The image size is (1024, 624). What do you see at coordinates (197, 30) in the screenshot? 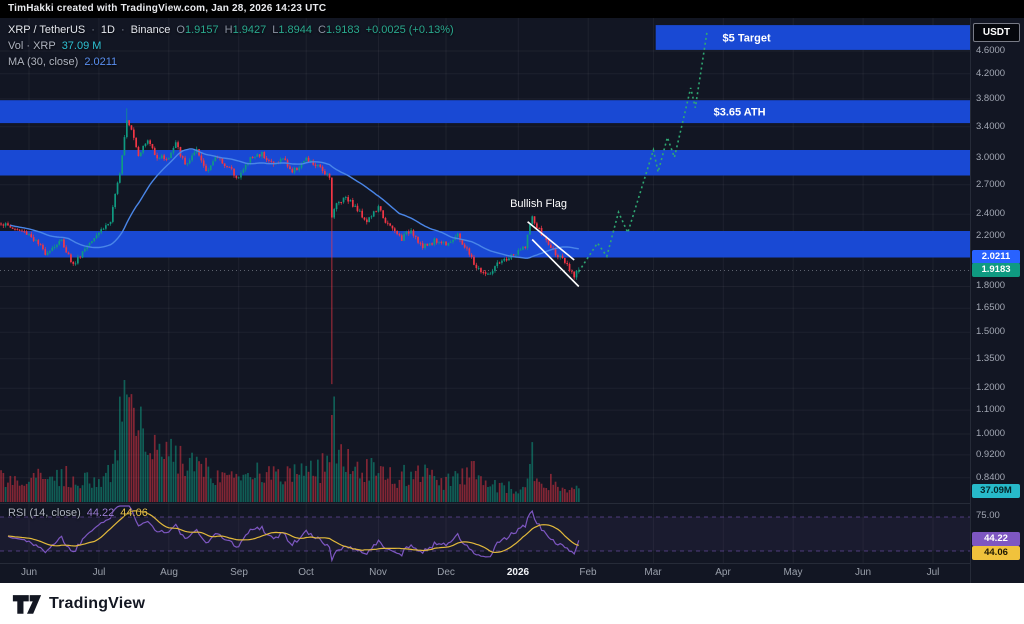
I see `open-value: O 1.9157` at bounding box center [197, 30].